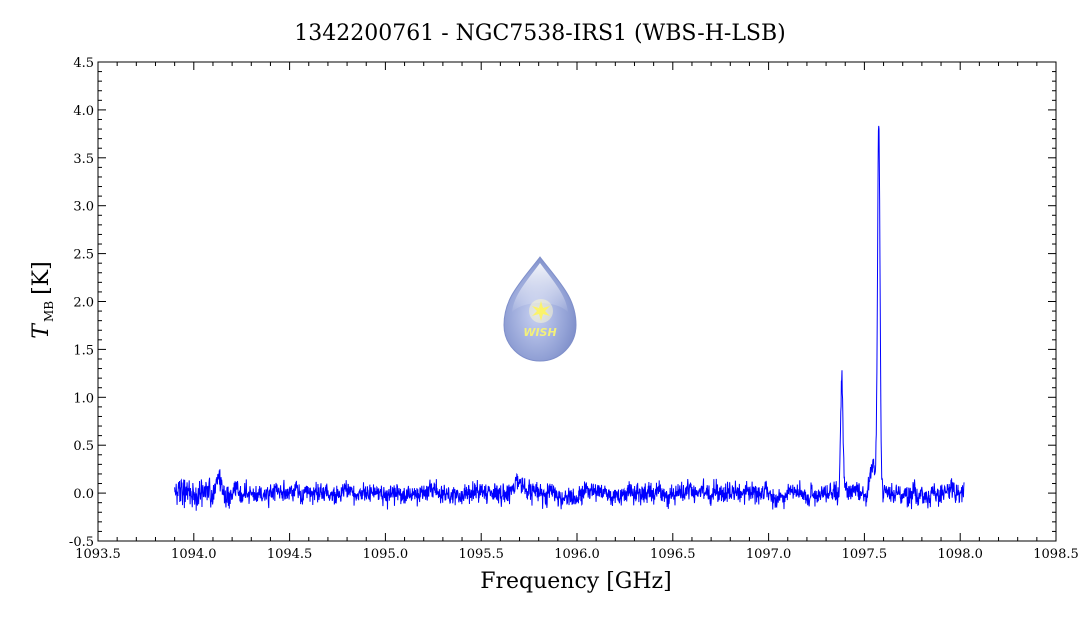  What do you see at coordinates (960, 554) in the screenshot?
I see `x-tick-label: 1098.0` at bounding box center [960, 554].